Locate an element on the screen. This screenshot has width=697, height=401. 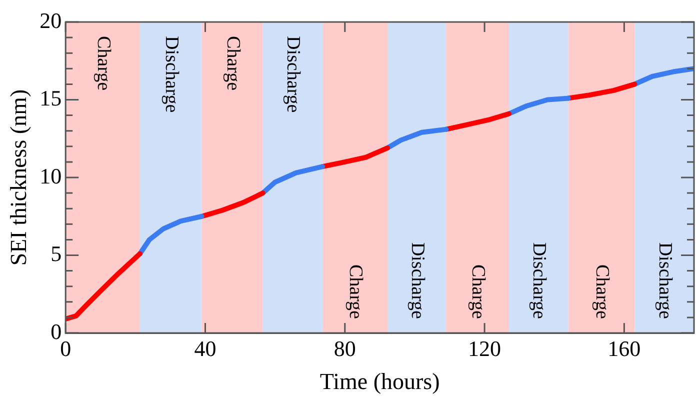
x-axis-title: Time (hours) is located at coordinates (380, 381).